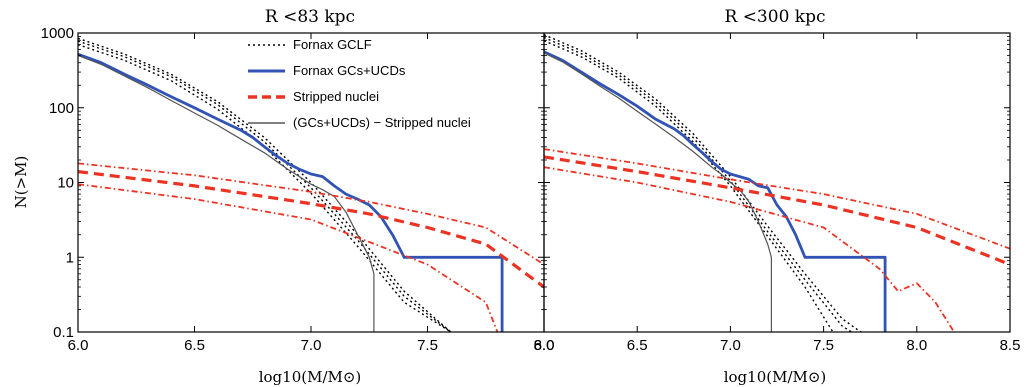 Image resolution: width=1031 pixels, height=387 pixels. What do you see at coordinates (57, 33) in the screenshot?
I see `y-tick-label: 1000` at bounding box center [57, 33].